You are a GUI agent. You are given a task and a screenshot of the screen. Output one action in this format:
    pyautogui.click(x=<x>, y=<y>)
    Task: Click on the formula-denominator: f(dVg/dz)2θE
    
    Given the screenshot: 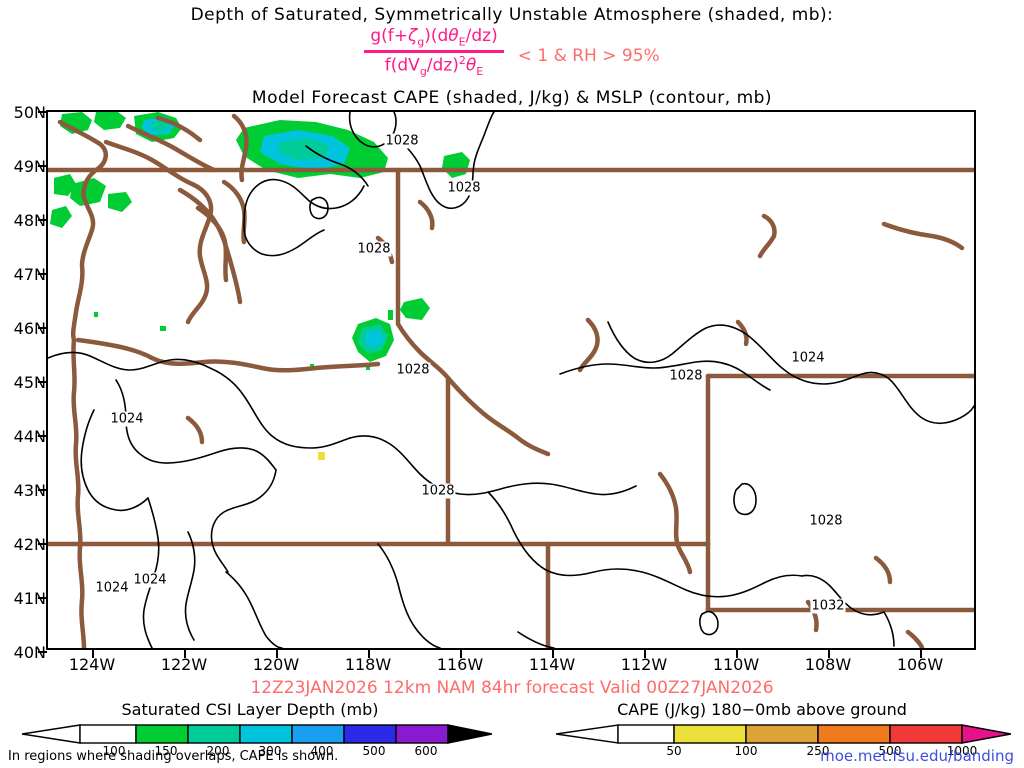 What is the action you would take?
    pyautogui.click(x=434, y=65)
    